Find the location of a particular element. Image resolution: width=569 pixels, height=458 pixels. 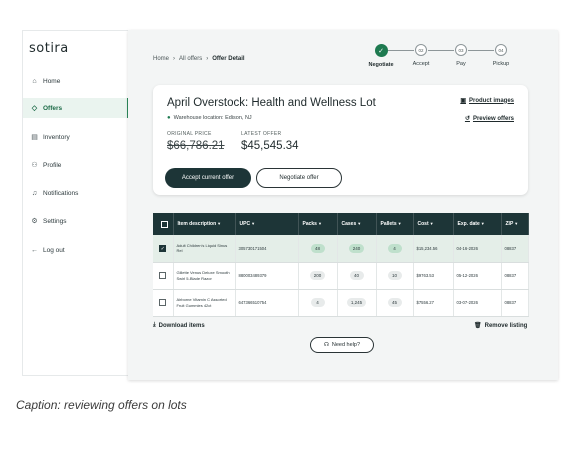

original-price: $66,786.21 is located at coordinates (196, 146).